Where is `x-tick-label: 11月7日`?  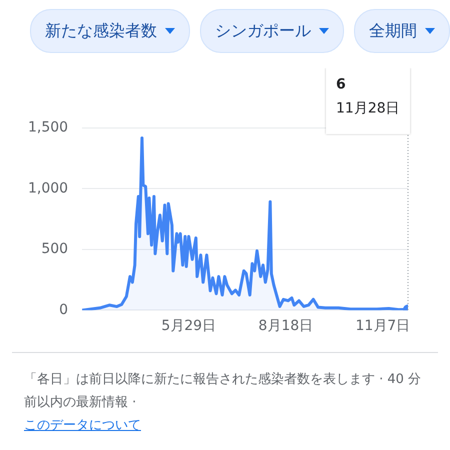 x-tick-label: 11月7日 is located at coordinates (382, 326).